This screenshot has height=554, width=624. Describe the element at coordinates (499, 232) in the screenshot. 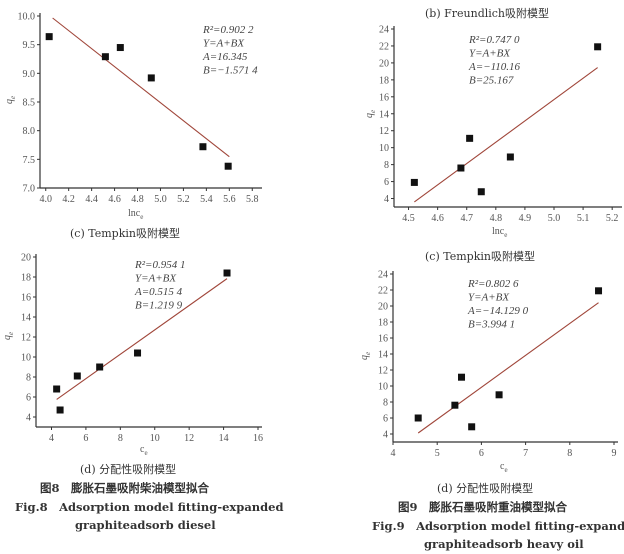

I see `chart-2-x-axis-label: lnce` at that location.